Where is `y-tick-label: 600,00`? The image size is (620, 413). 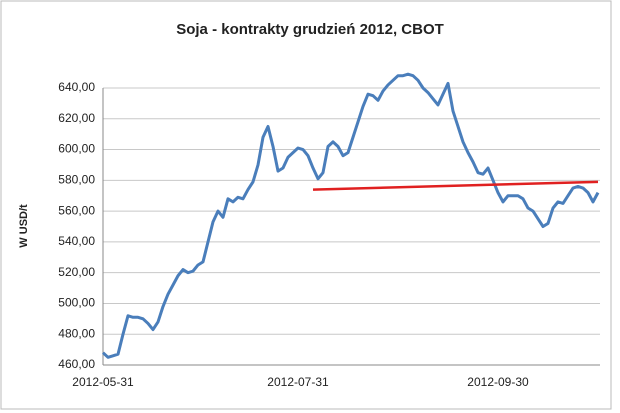 y-tick-label: 600,00 is located at coordinates (76, 149).